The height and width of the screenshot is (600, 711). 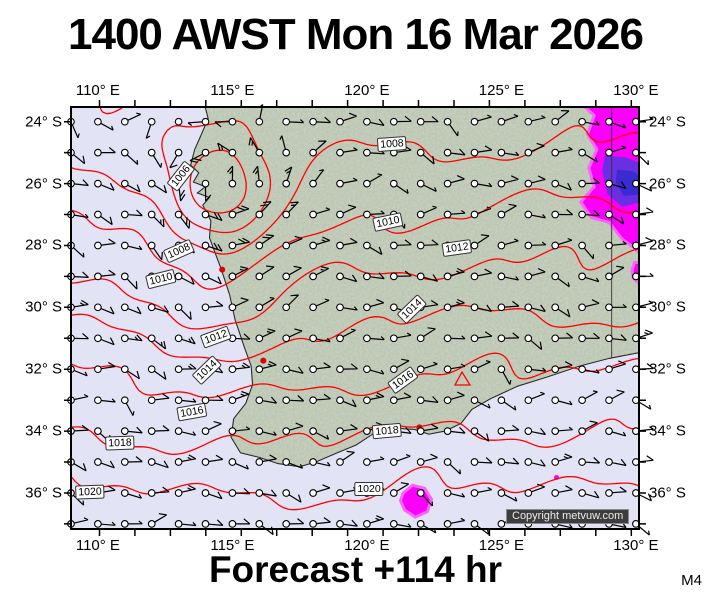 What do you see at coordinates (667, 493) in the screenshot?
I see `lat-tick-label: 36° S` at bounding box center [667, 493].